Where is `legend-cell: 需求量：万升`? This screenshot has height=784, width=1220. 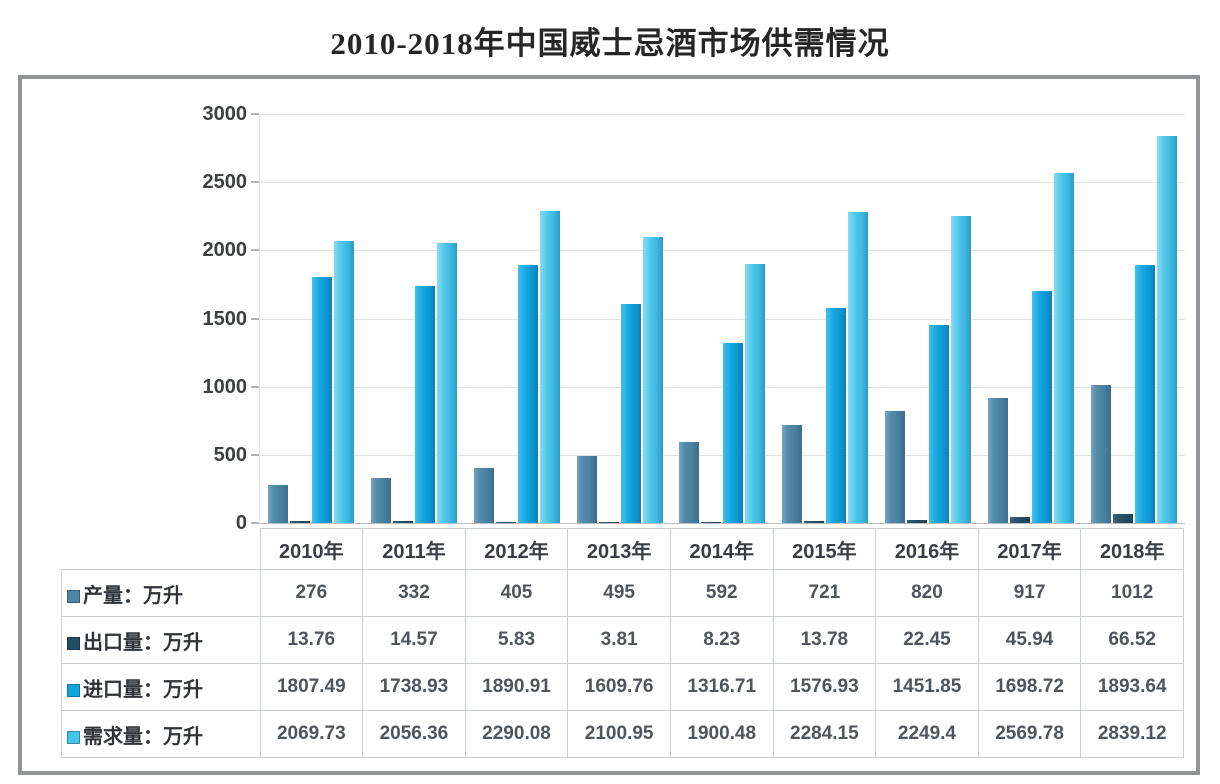
legend-cell: 需求量：万升 is located at coordinates (161, 734).